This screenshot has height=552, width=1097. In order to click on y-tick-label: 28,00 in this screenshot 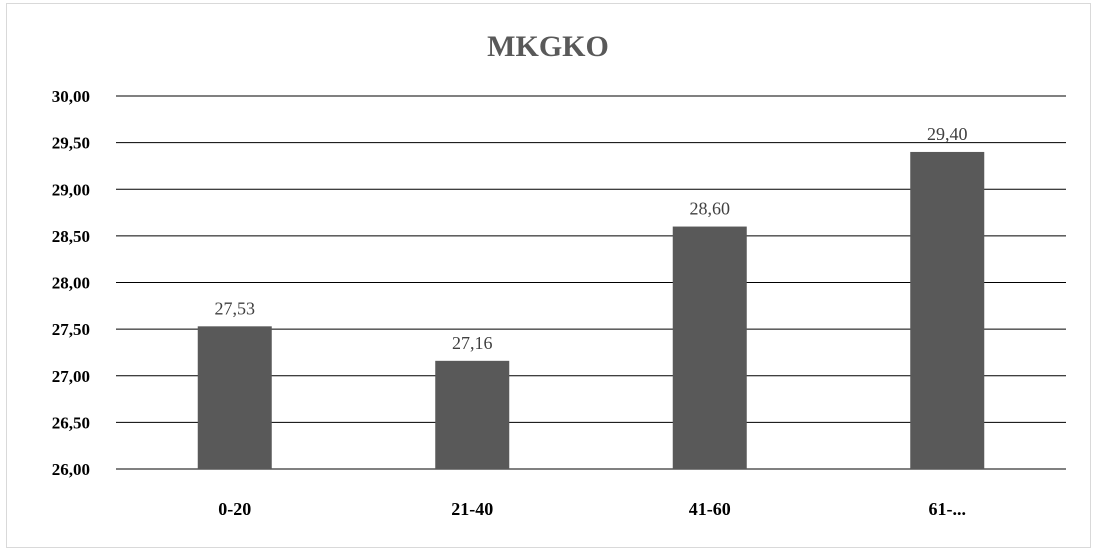, I will do `click(71, 283)`.